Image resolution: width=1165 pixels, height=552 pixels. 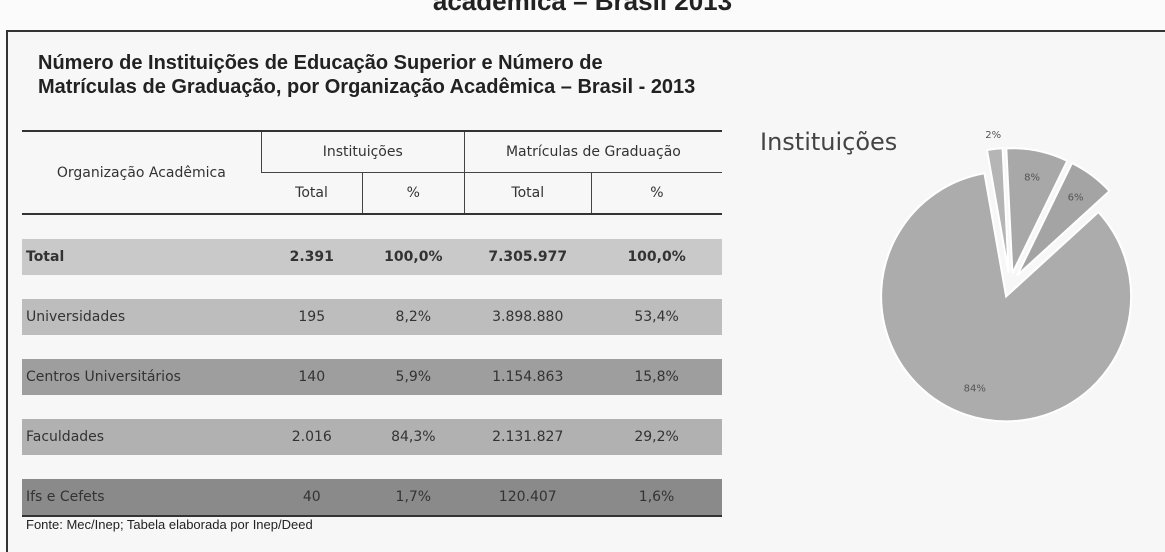 I want to click on header-cell: Instituições, so click(x=362, y=152).